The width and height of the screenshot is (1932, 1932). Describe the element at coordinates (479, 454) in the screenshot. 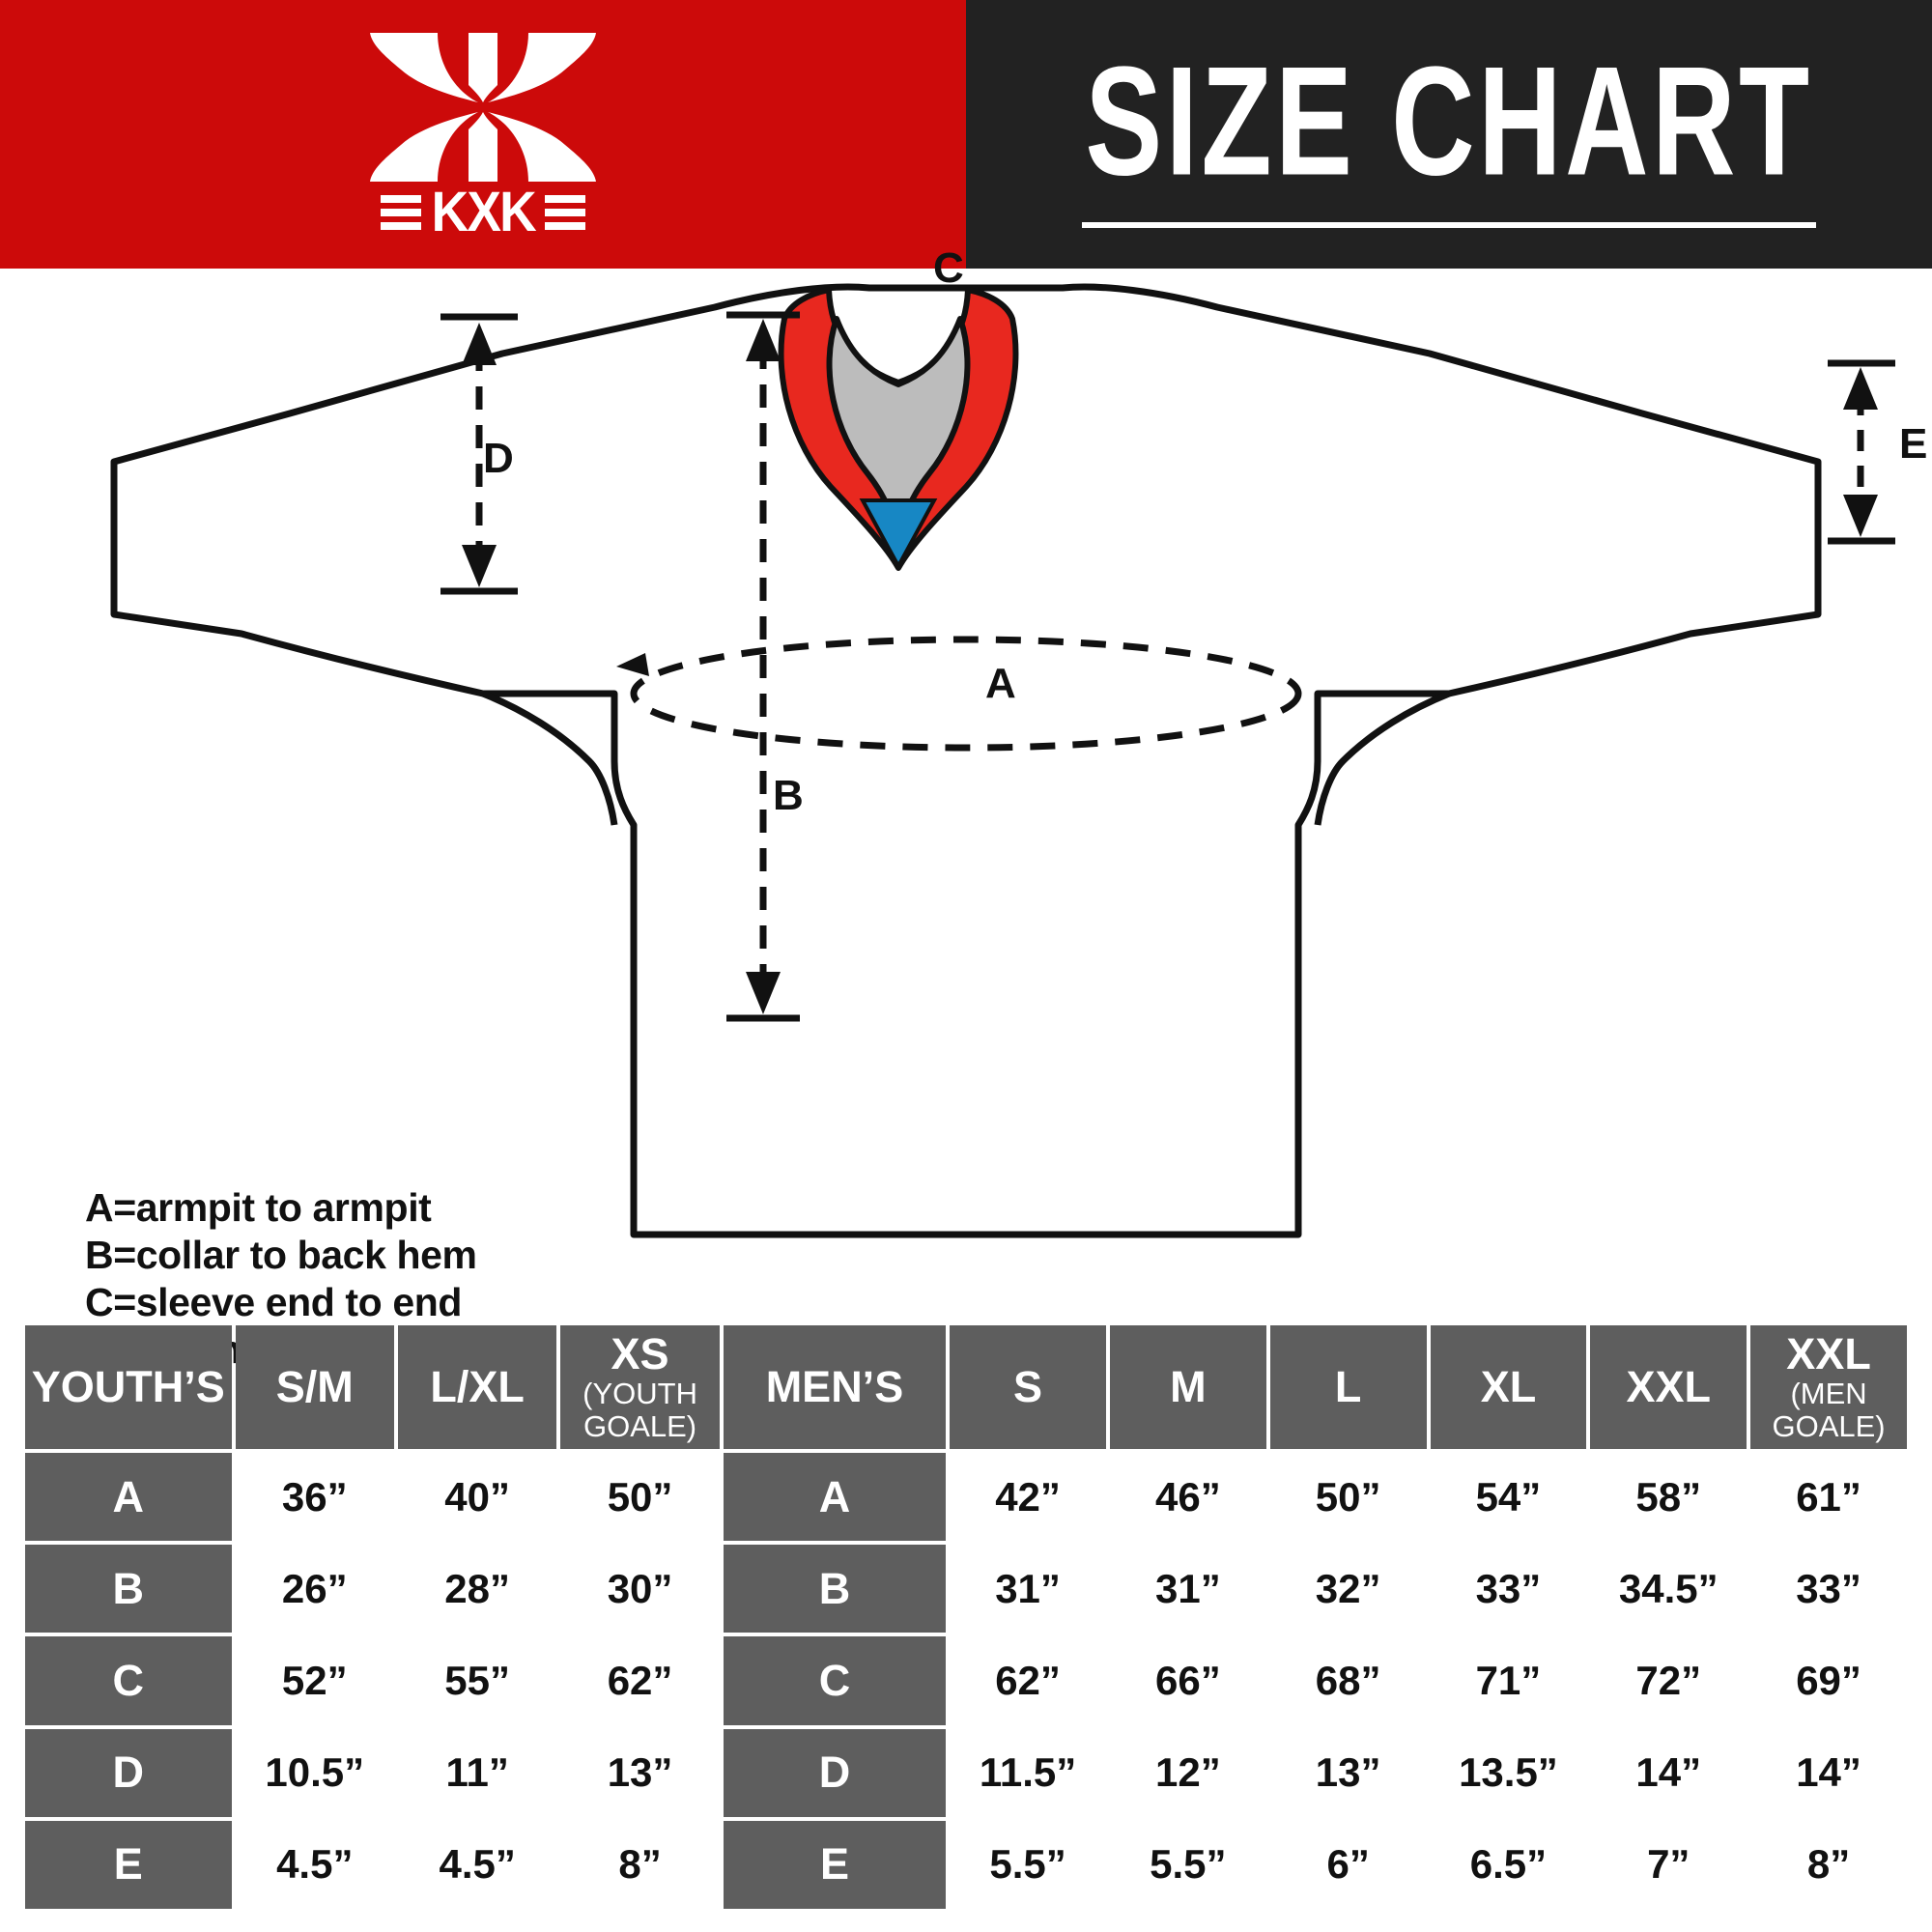

I see `dimension-line-d` at that location.